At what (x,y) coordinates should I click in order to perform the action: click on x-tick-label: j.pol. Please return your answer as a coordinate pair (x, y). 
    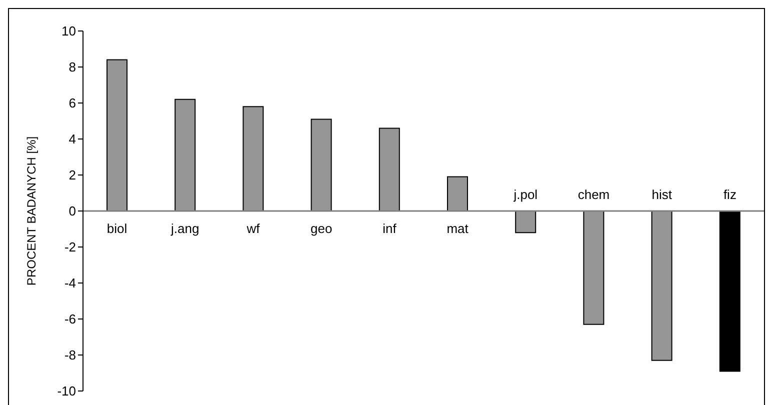
    Looking at the image, I should click on (525, 194).